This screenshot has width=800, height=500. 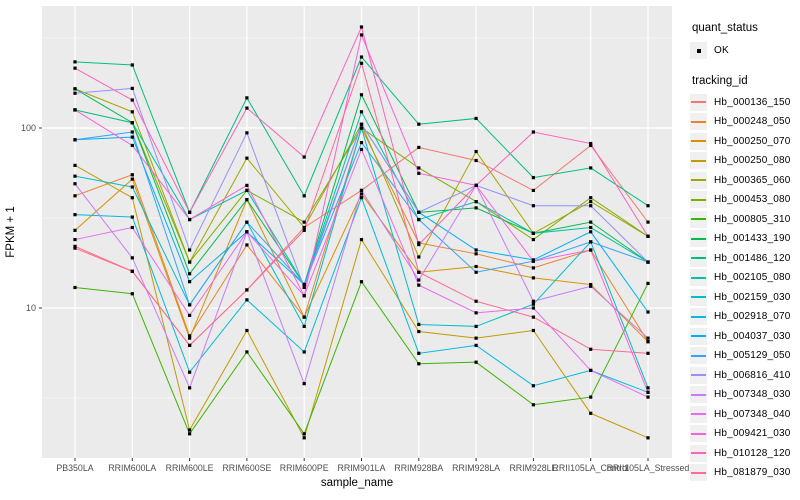 What do you see at coordinates (752, 200) in the screenshot?
I see `legend-label: Hb_000453_080` at bounding box center [752, 200].